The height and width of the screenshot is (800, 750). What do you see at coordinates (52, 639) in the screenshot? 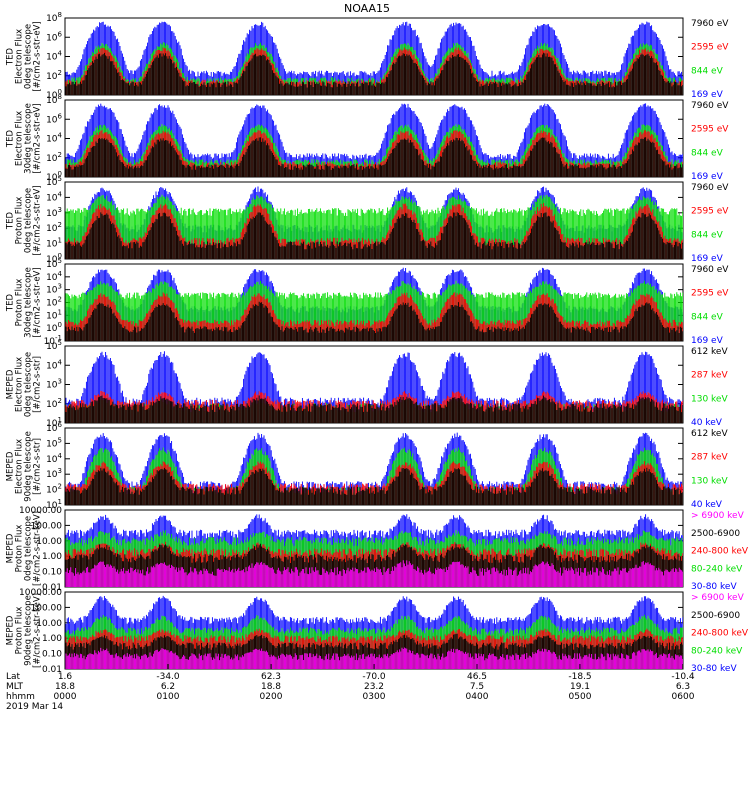
I see `y-tick-label: 1.00` at bounding box center [52, 639].